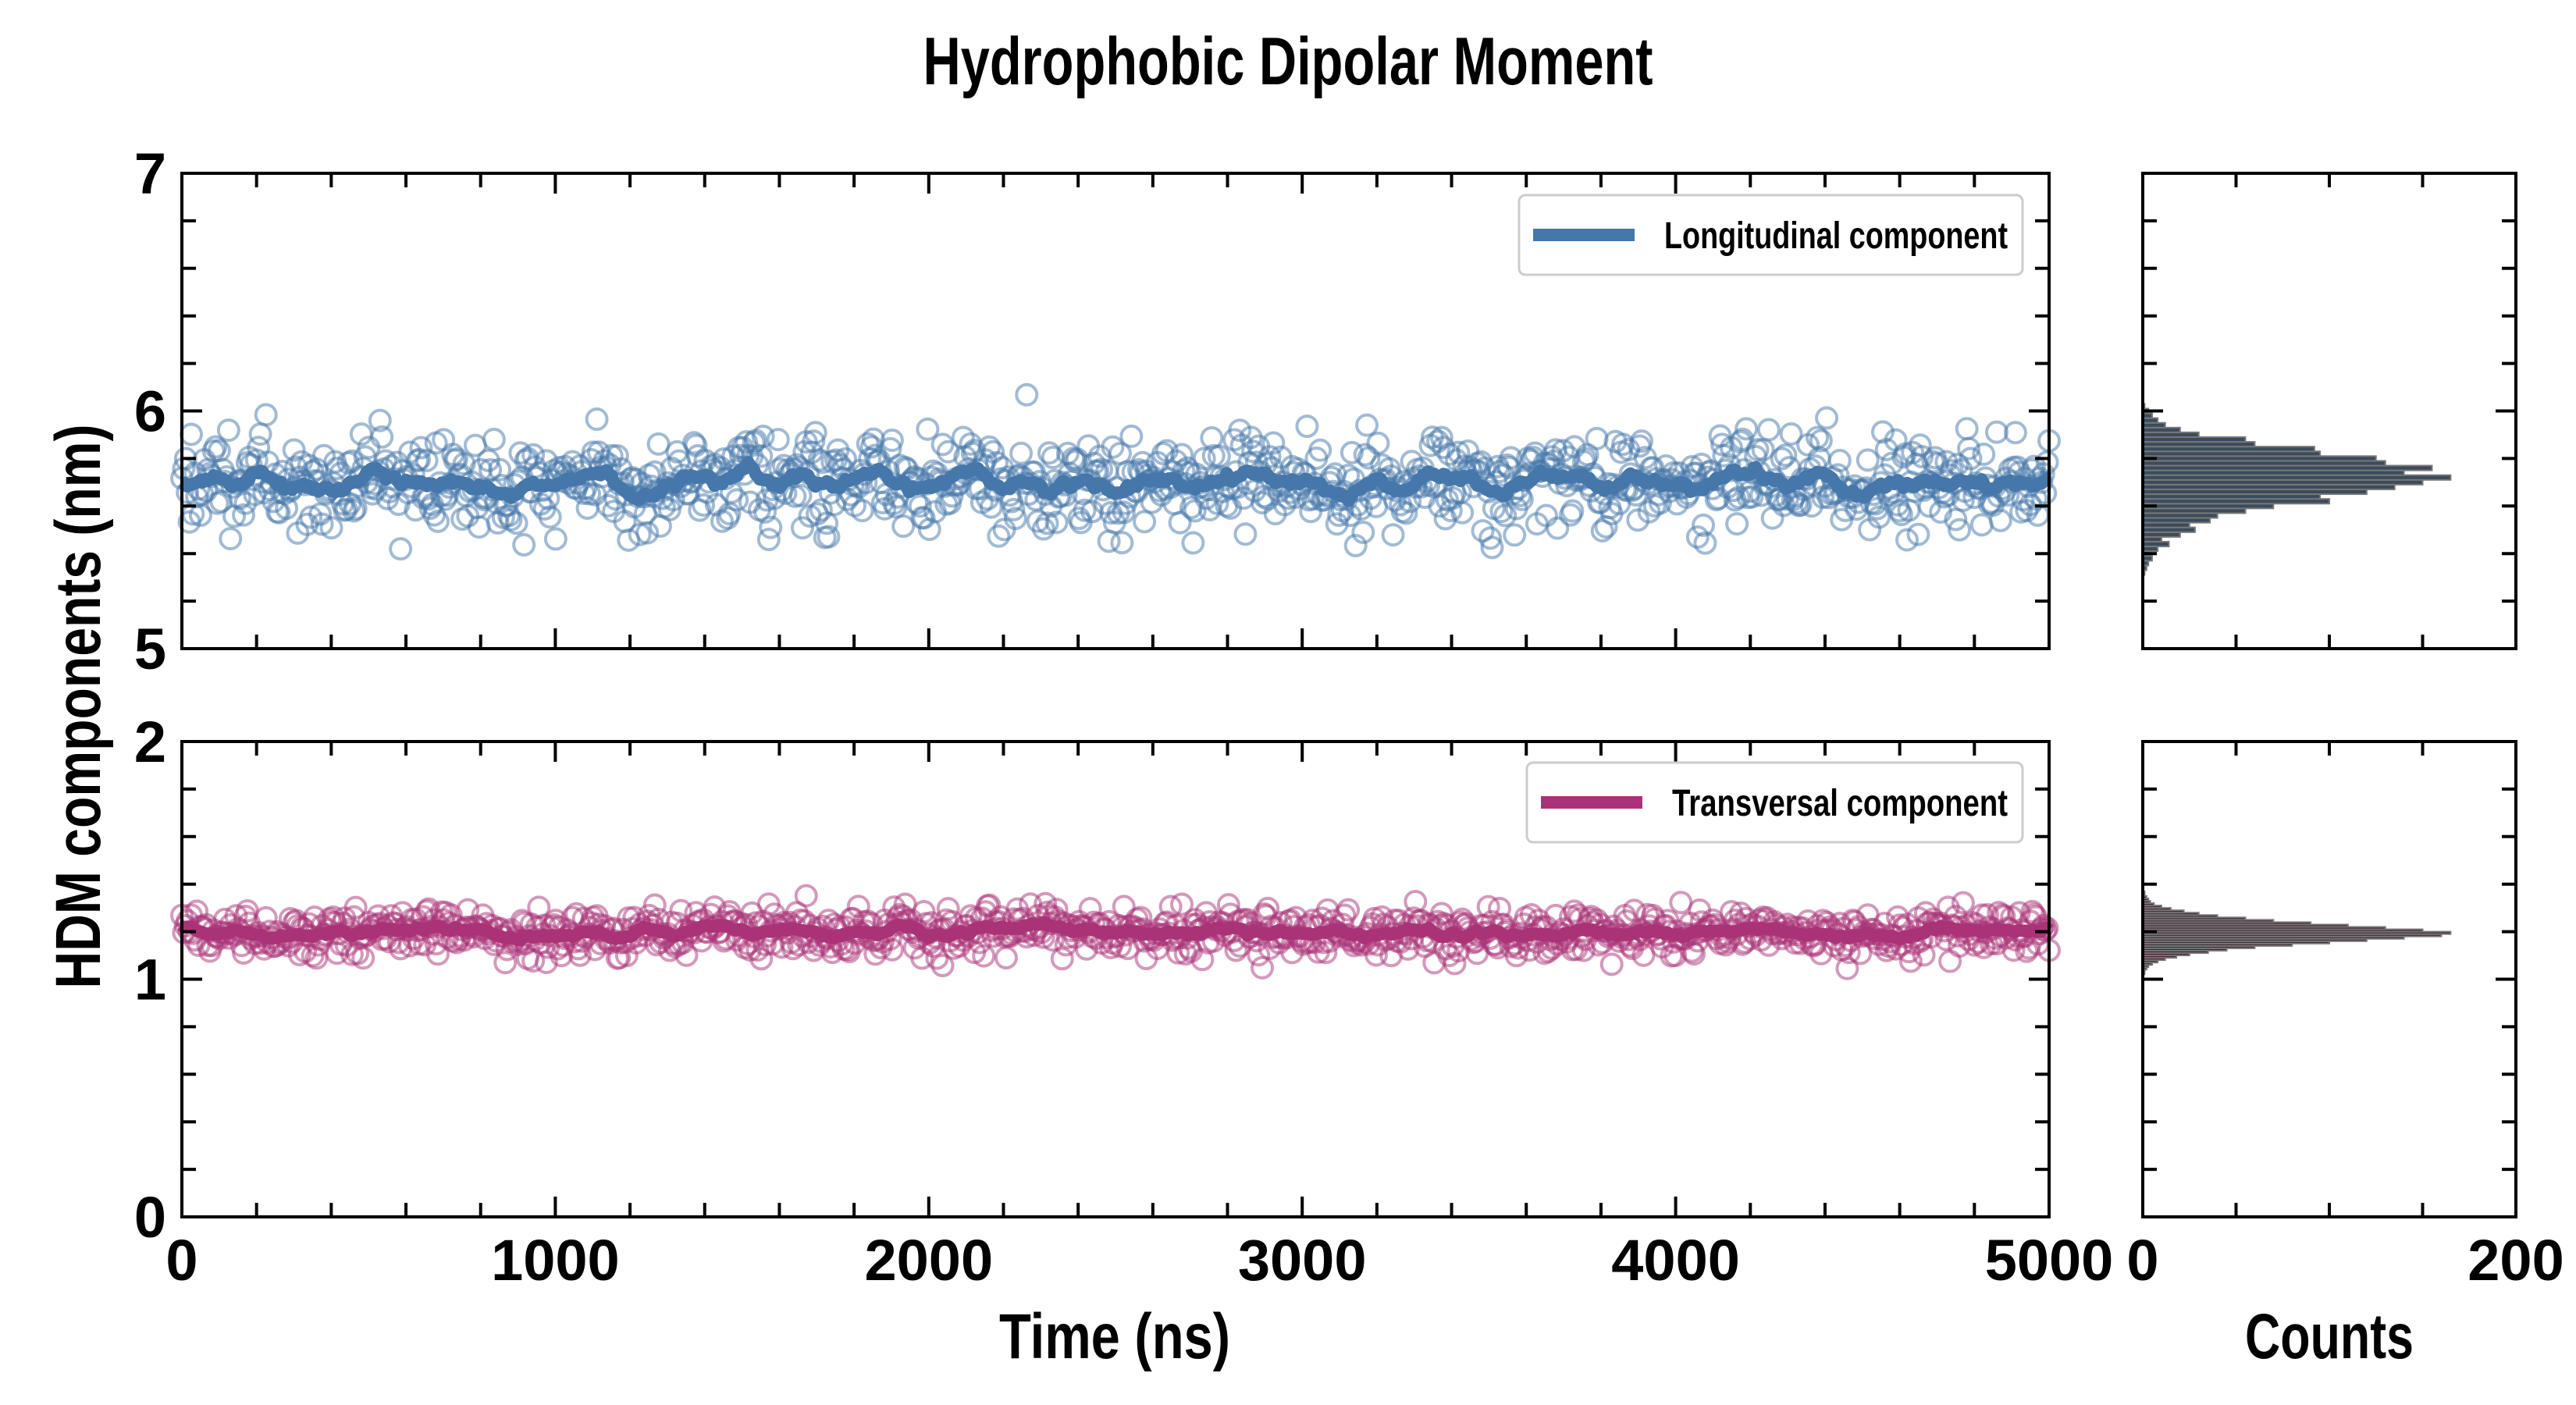  Describe the element at coordinates (1676, 1260) in the screenshot. I see `x-tick-label: 4000` at that location.